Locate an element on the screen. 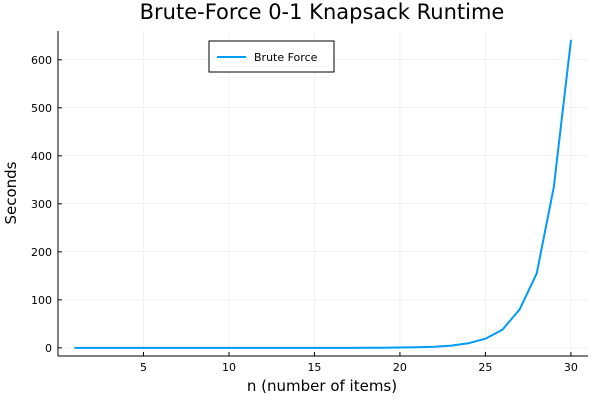  legend-label: Brute Force is located at coordinates (286, 57).